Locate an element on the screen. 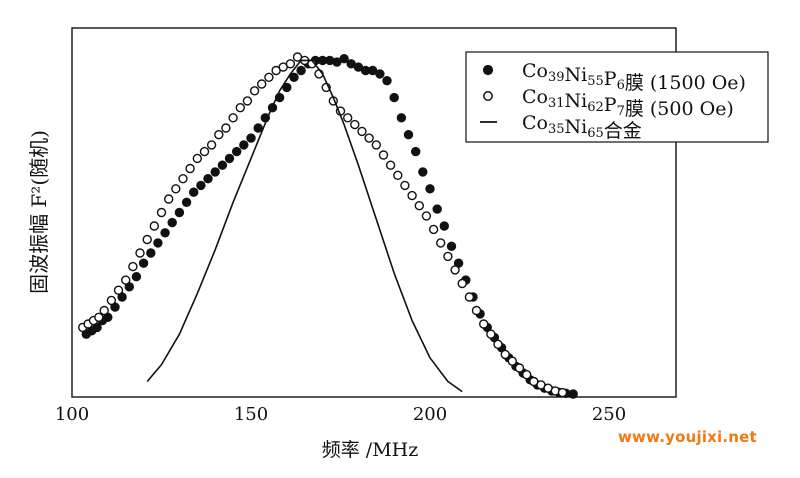  x-tick-label-0: 100 is located at coordinates (72, 414).